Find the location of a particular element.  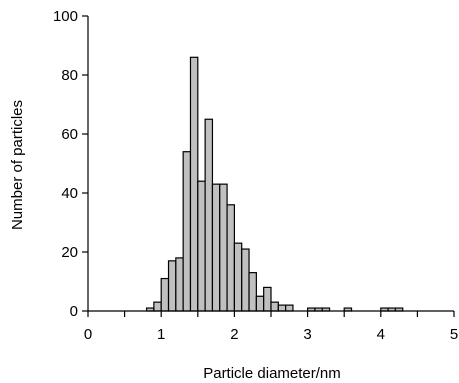

x-axis-title: Particle diameter/nm is located at coordinates (272, 373).